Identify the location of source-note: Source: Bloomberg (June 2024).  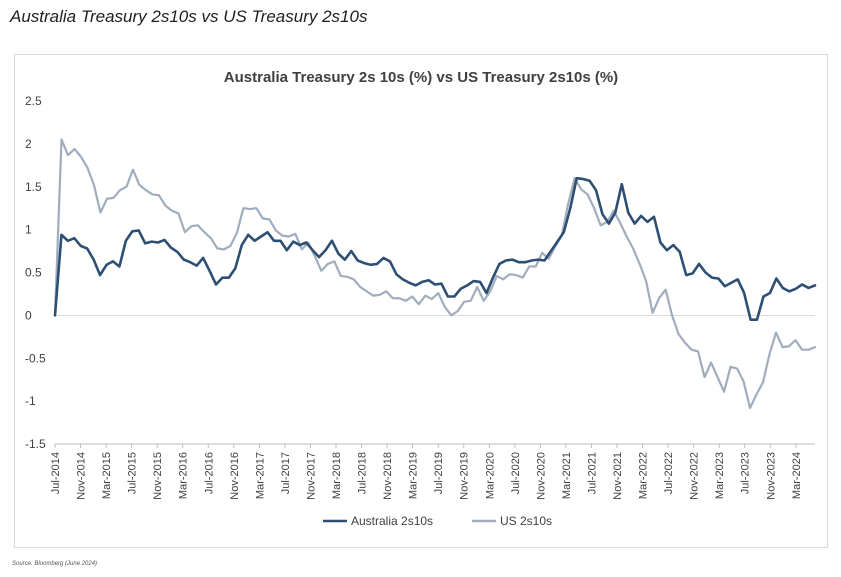
(55, 564).